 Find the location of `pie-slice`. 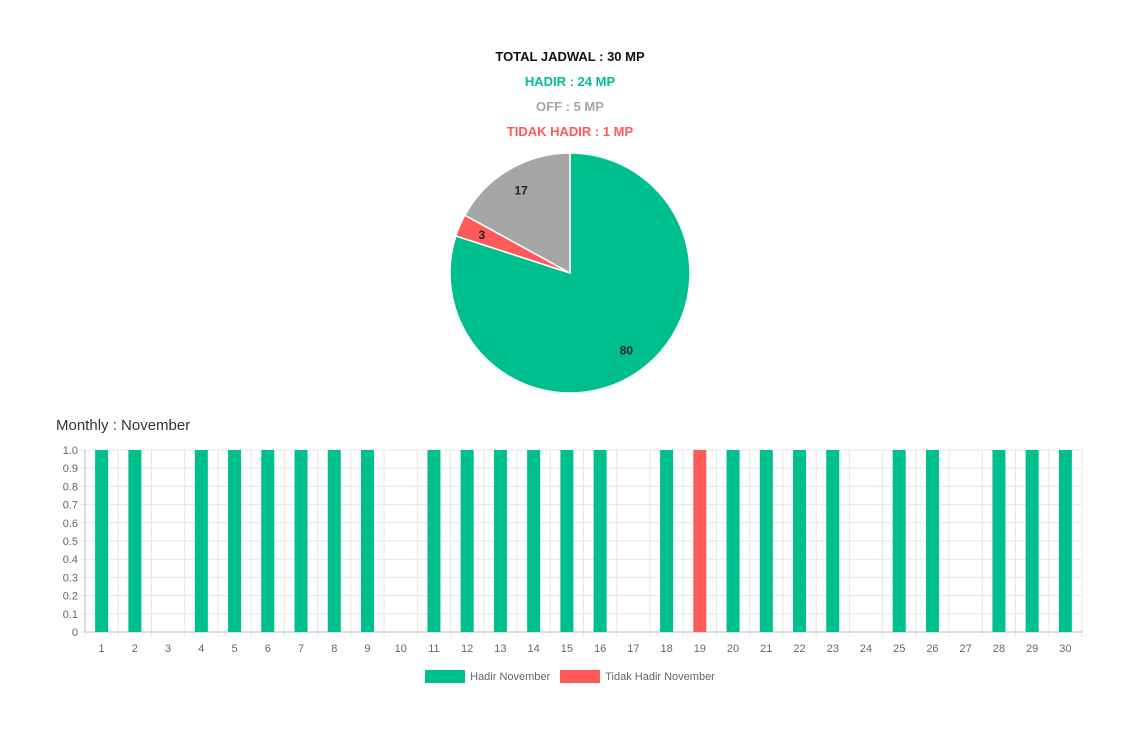

pie-slice is located at coordinates (517, 213).